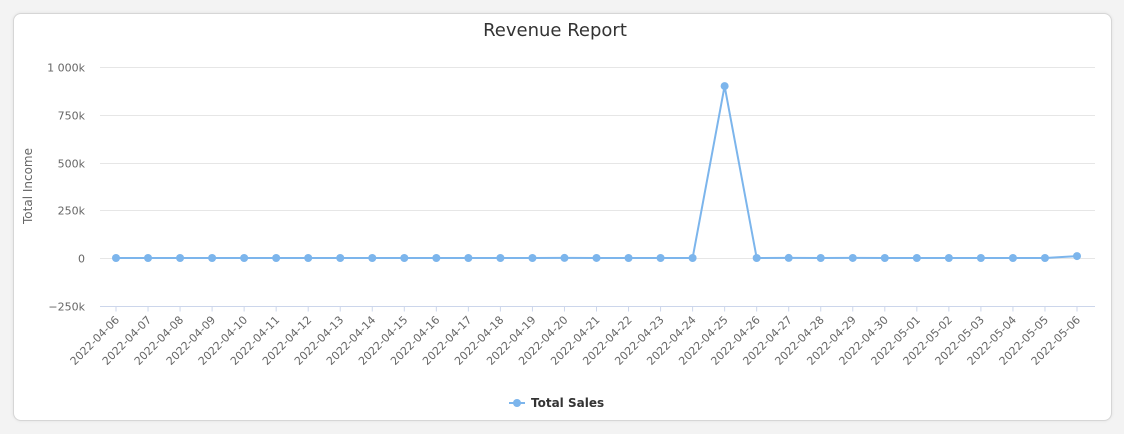 Image resolution: width=1124 pixels, height=434 pixels. What do you see at coordinates (66, 68) in the screenshot?
I see `y-tick-label: 1 000k` at bounding box center [66, 68].